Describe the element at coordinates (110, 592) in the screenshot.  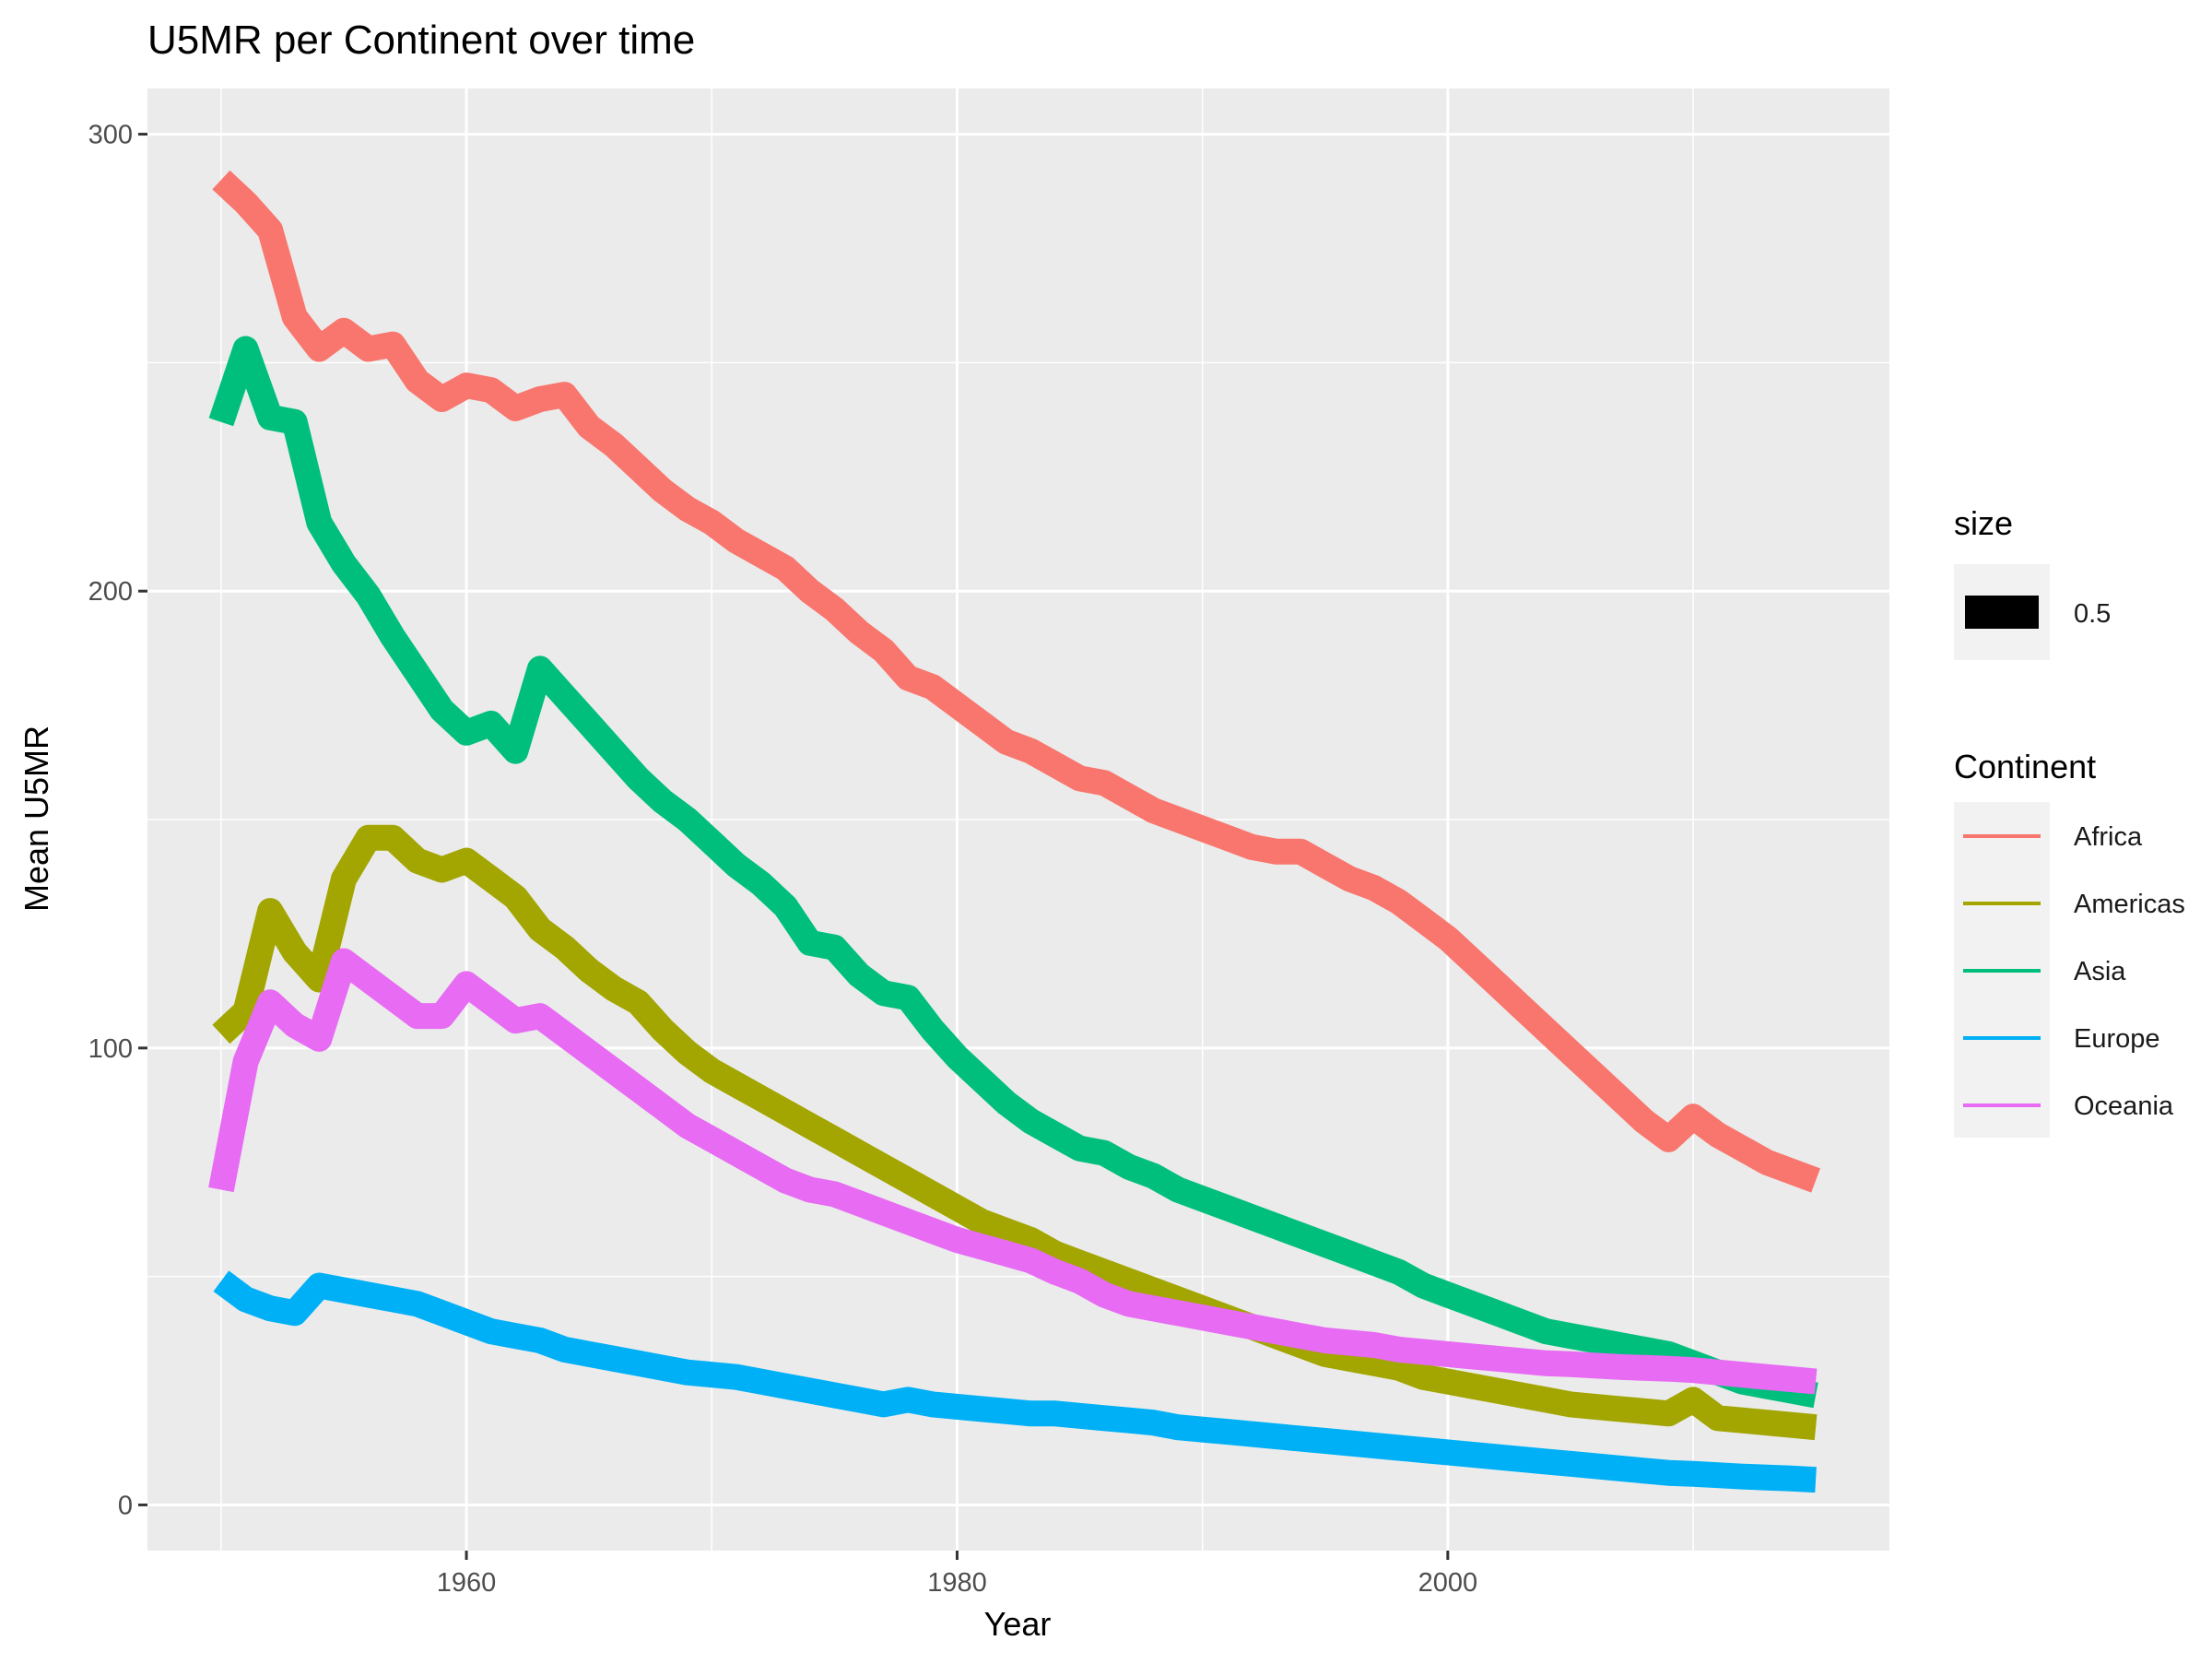
I see `y-tick-label: 200` at that location.